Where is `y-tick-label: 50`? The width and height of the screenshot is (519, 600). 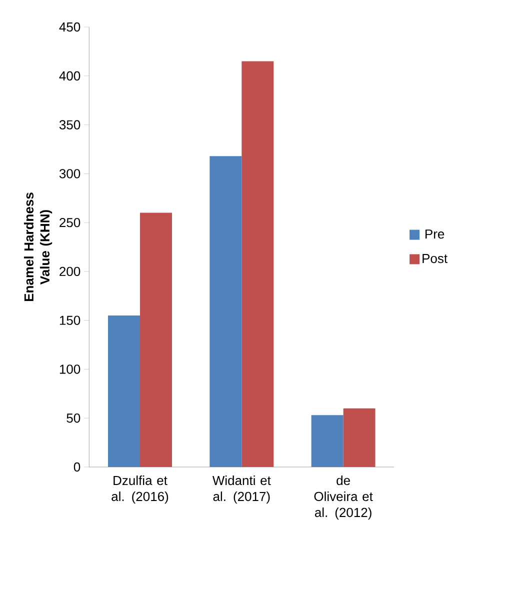 y-tick-label: 50 is located at coordinates (73, 418).